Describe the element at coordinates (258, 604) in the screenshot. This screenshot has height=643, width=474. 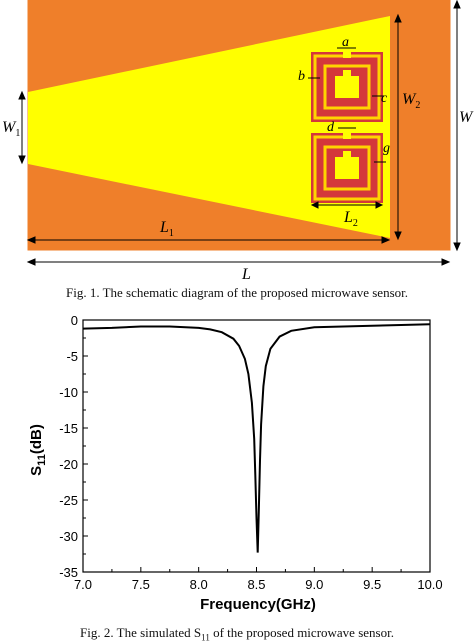
I see `x-axis-label: Frequency(GHz)` at that location.